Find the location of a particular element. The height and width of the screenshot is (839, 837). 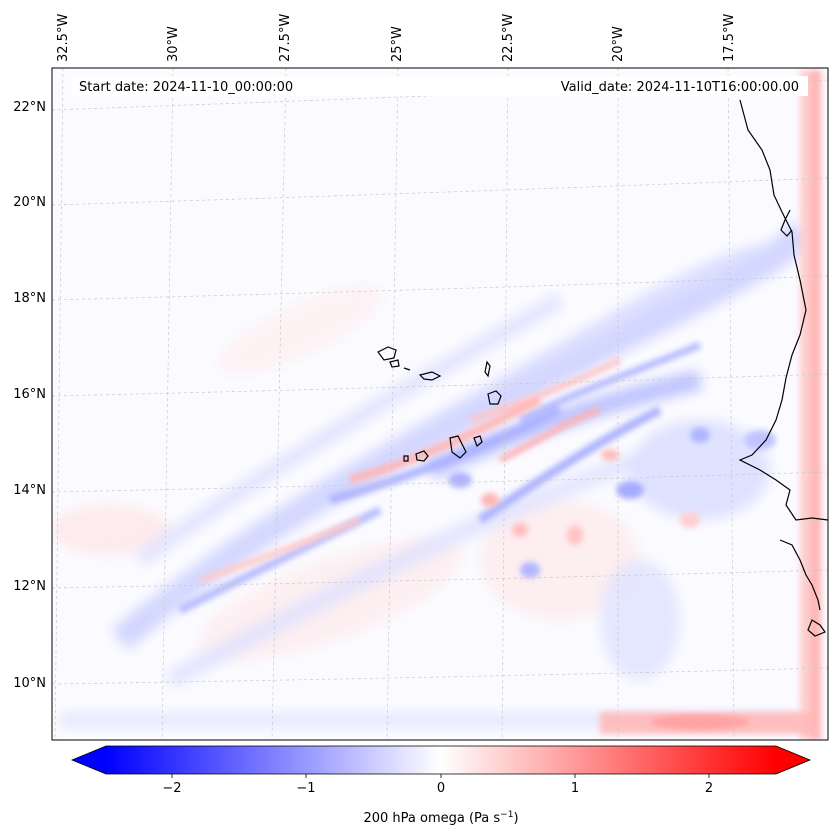

sao-nicolau-island is located at coordinates (430, 376).